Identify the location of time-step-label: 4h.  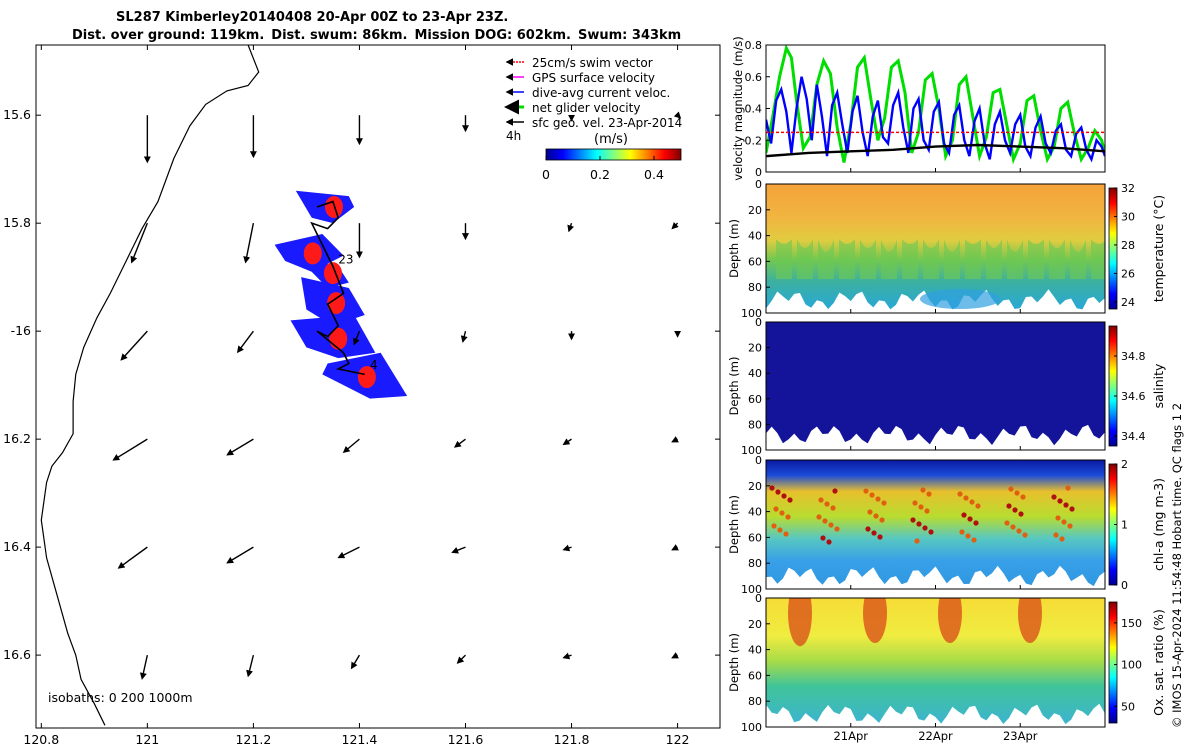
(513, 136).